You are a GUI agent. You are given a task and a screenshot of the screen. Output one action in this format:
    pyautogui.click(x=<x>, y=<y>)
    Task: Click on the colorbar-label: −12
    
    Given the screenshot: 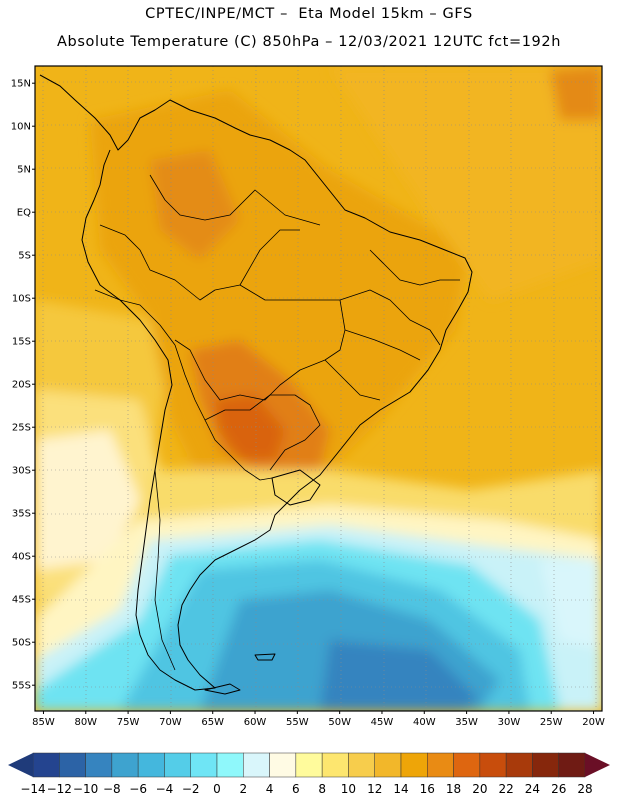 What is the action you would take?
    pyautogui.click(x=59, y=789)
    